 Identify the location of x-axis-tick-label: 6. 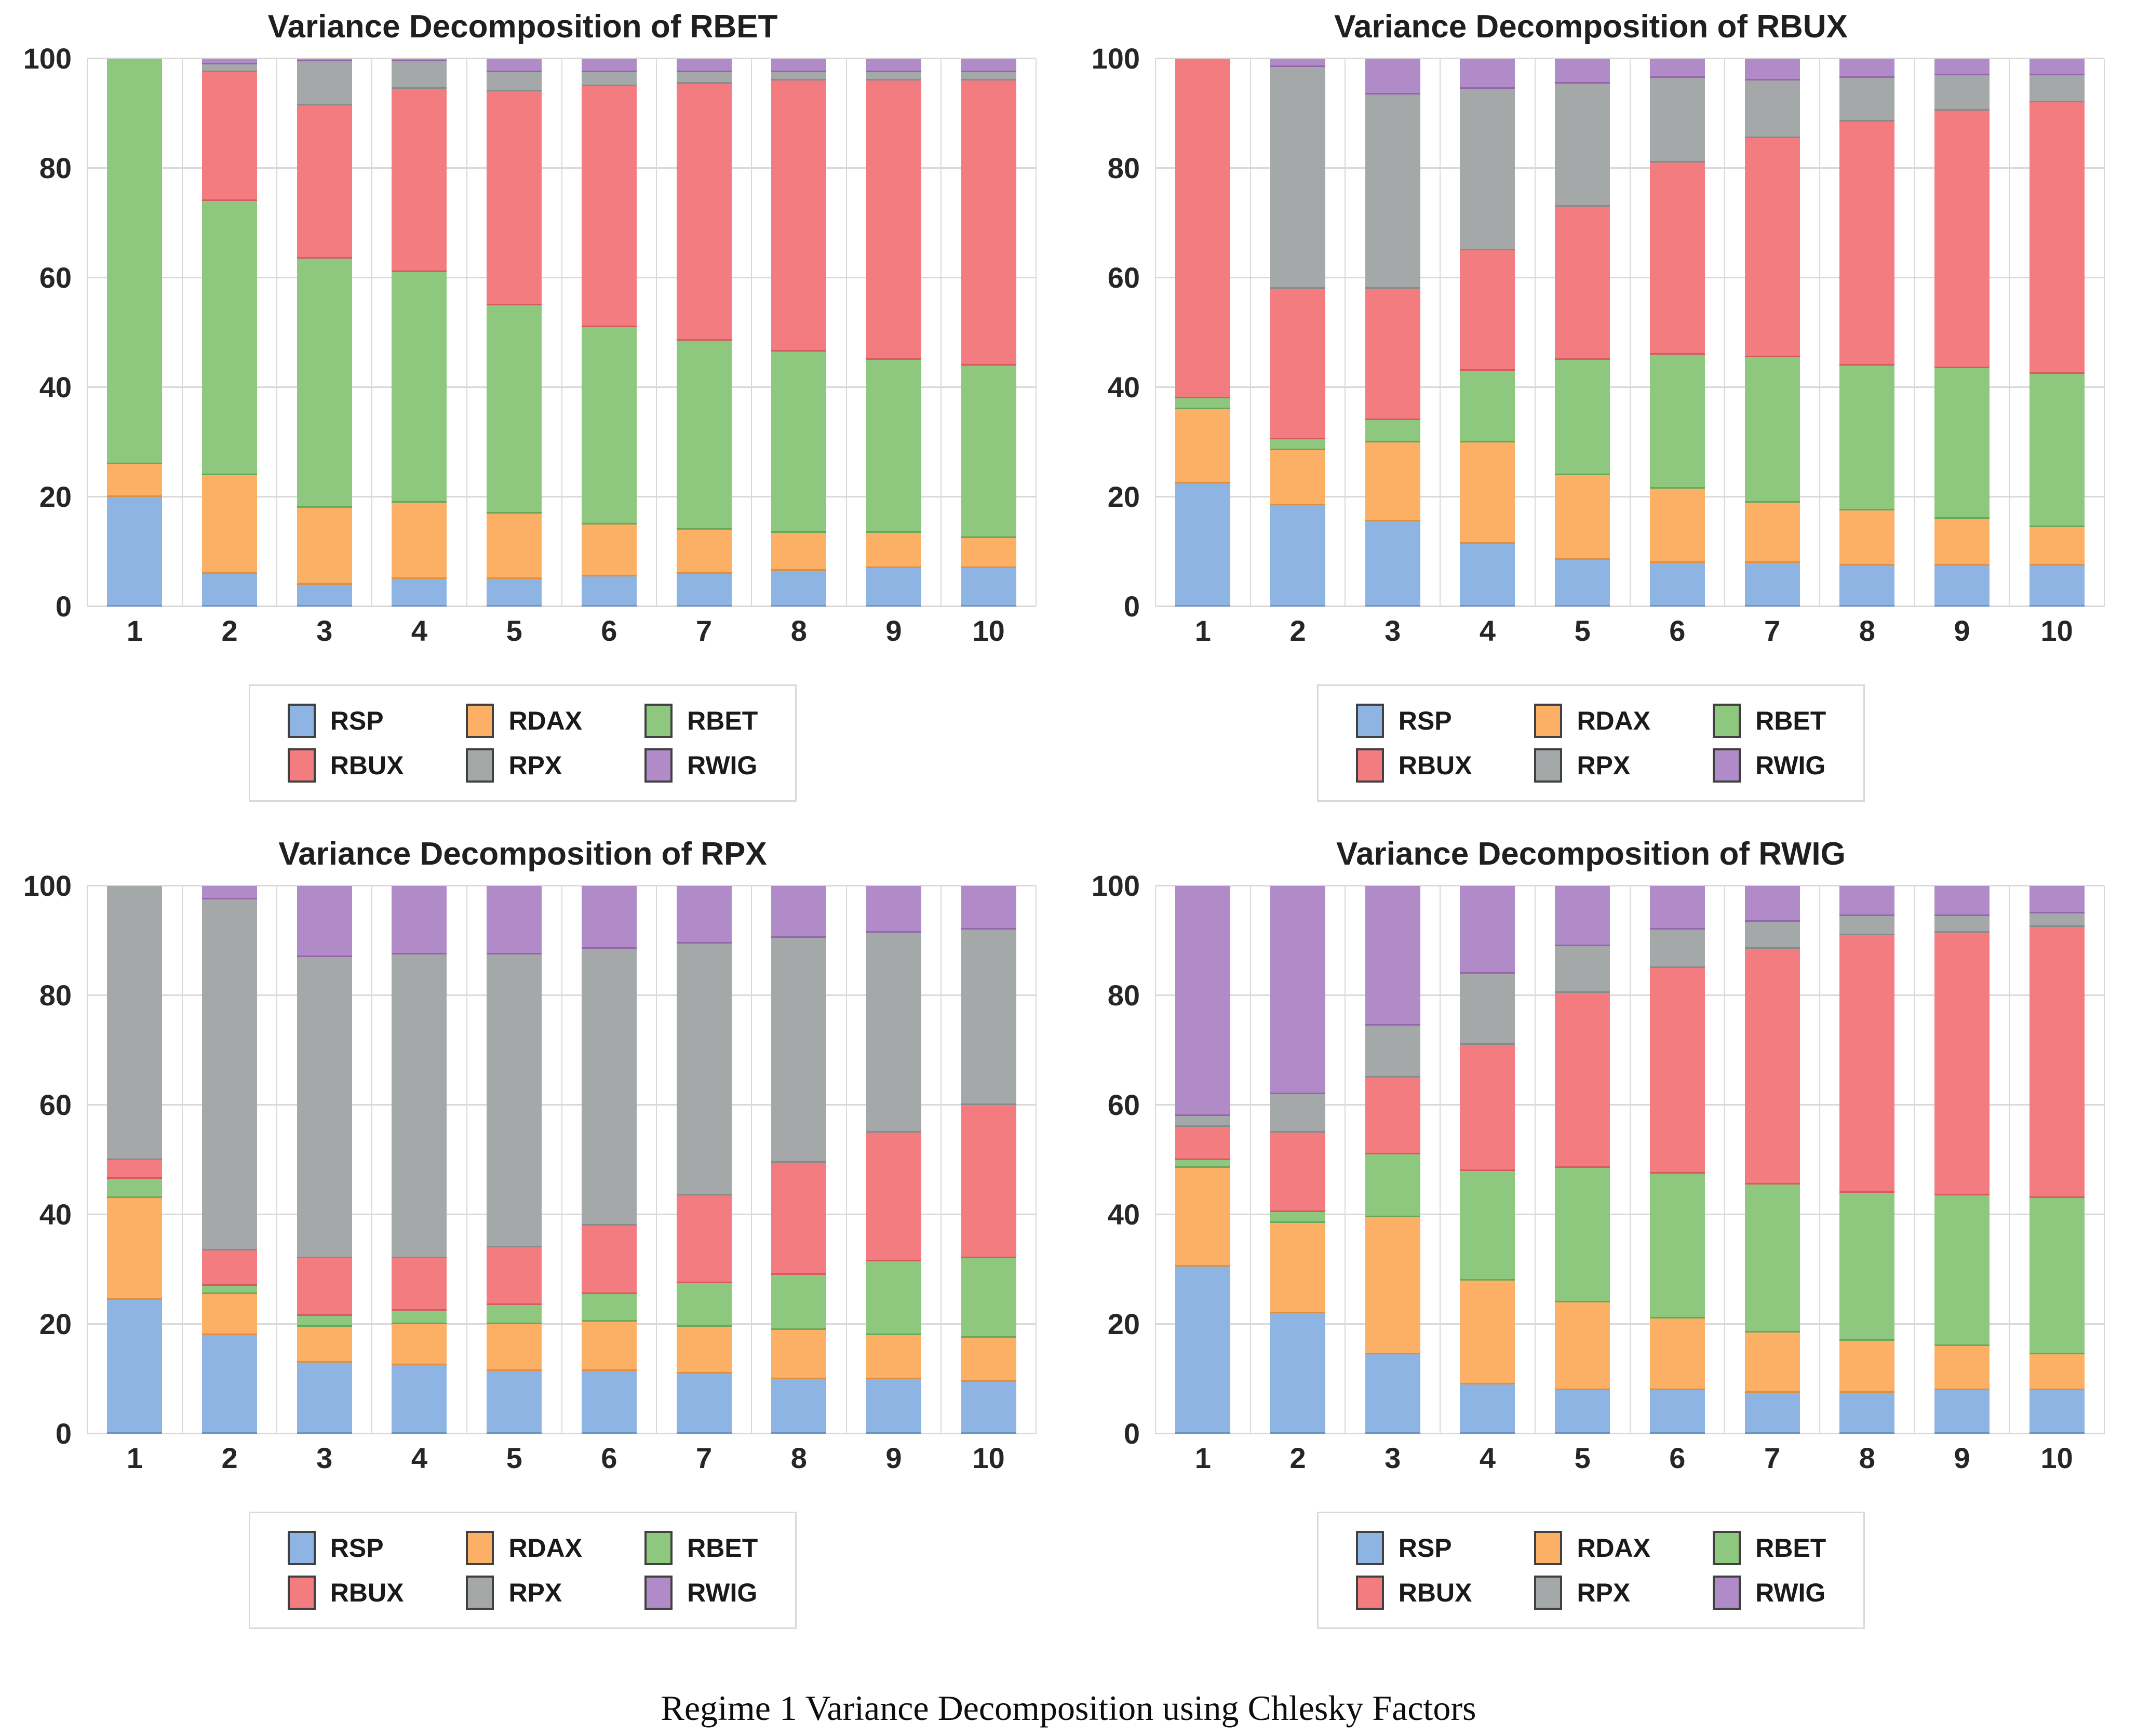
(1678, 630).